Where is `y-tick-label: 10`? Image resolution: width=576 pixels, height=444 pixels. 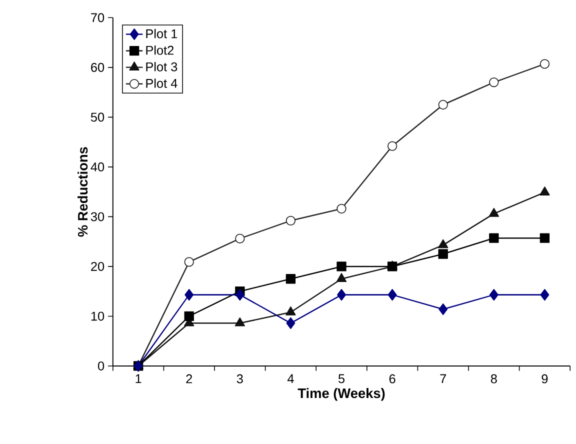
y-tick-label: 10 is located at coordinates (97, 315).